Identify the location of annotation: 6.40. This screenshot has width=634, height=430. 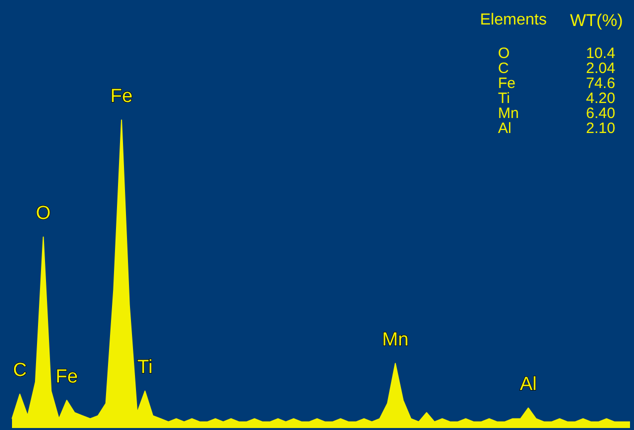
(601, 113).